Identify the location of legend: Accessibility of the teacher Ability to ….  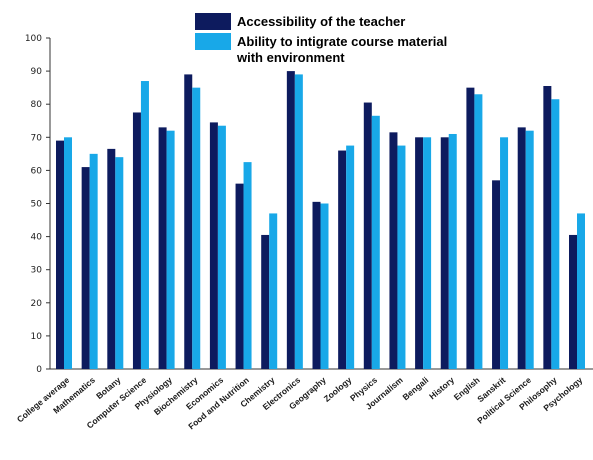
(321, 39).